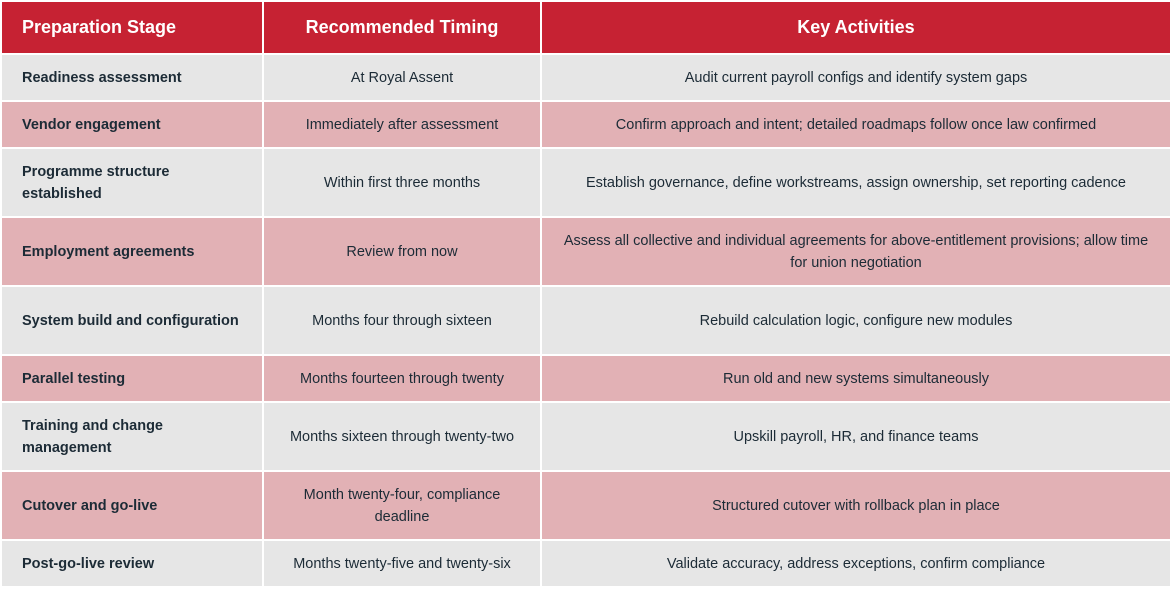 This screenshot has width=1170, height=590. Describe the element at coordinates (402, 124) in the screenshot. I see `timing-cell: Immediately after assessment` at that location.